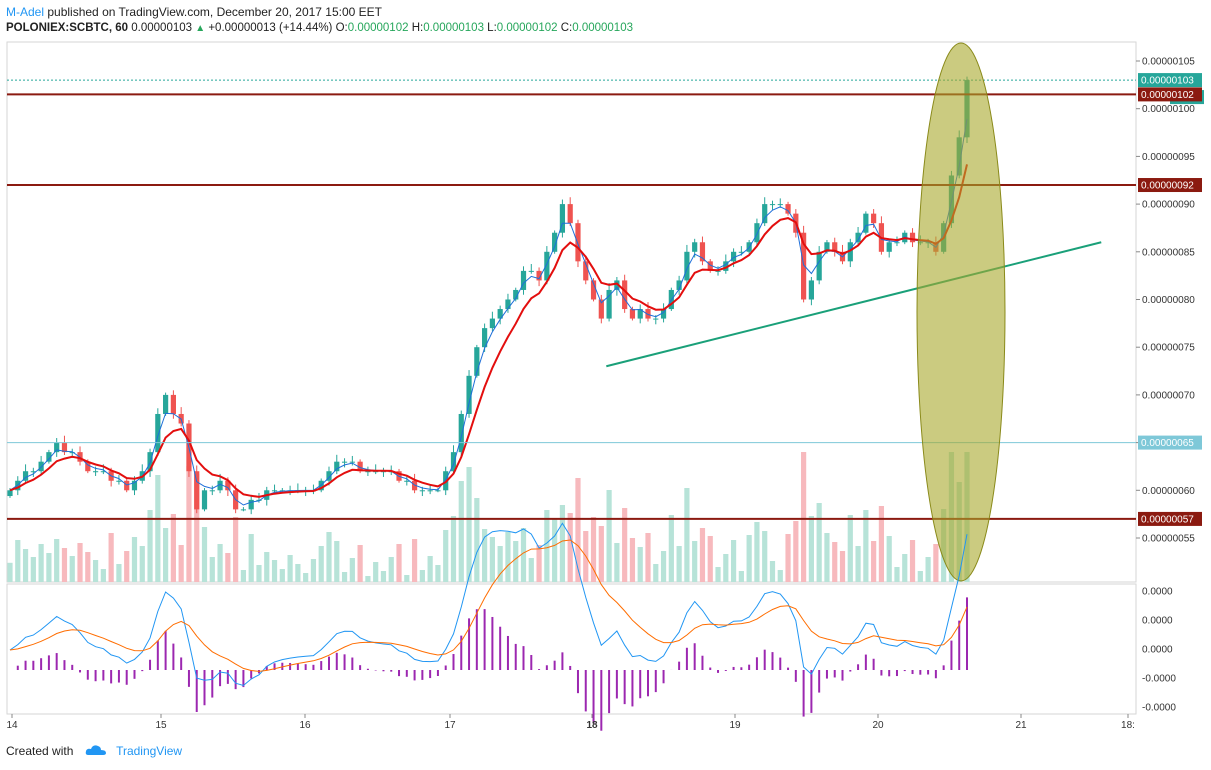 Image resolution: width=1211 pixels, height=770 pixels. Describe the element at coordinates (149, 751) in the screenshot. I see `tradingview-link: TradingView` at that location.